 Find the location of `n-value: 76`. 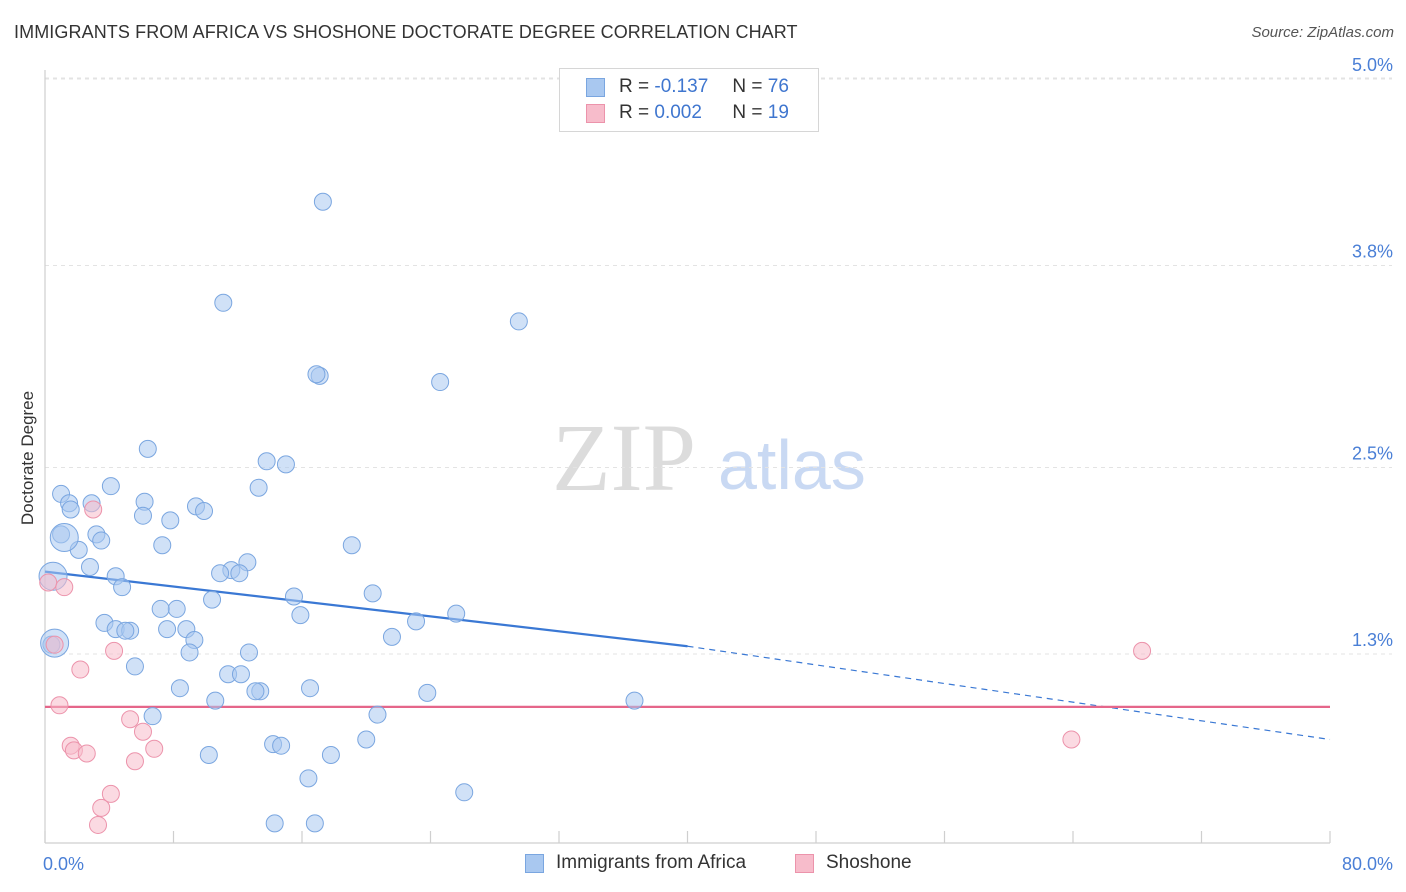

n-value: 76 is located at coordinates (778, 86).